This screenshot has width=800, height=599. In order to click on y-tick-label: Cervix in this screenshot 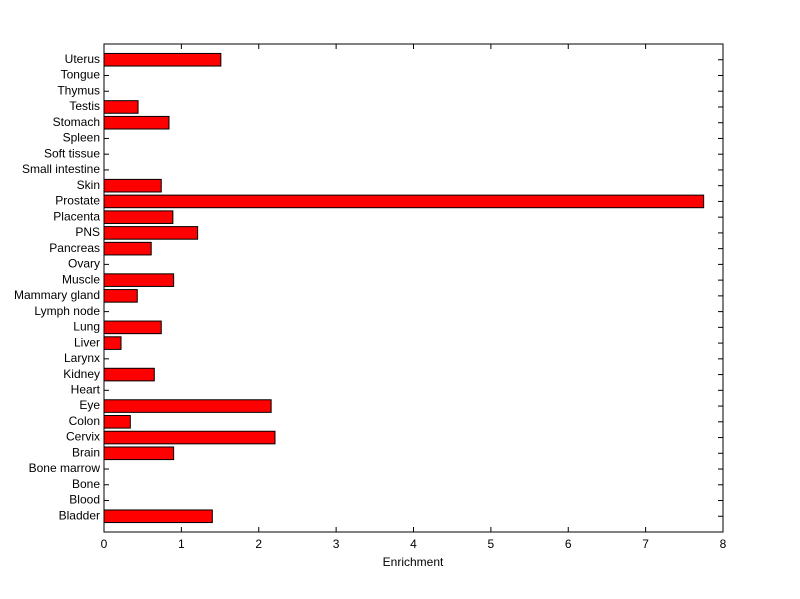, I will do `click(83, 437)`.